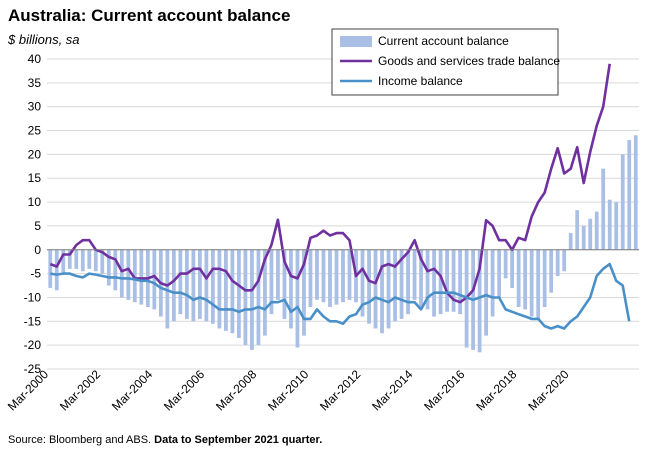 The width and height of the screenshot is (650, 455). What do you see at coordinates (35, 59) in the screenshot?
I see `y-tick-label: 40` at bounding box center [35, 59].